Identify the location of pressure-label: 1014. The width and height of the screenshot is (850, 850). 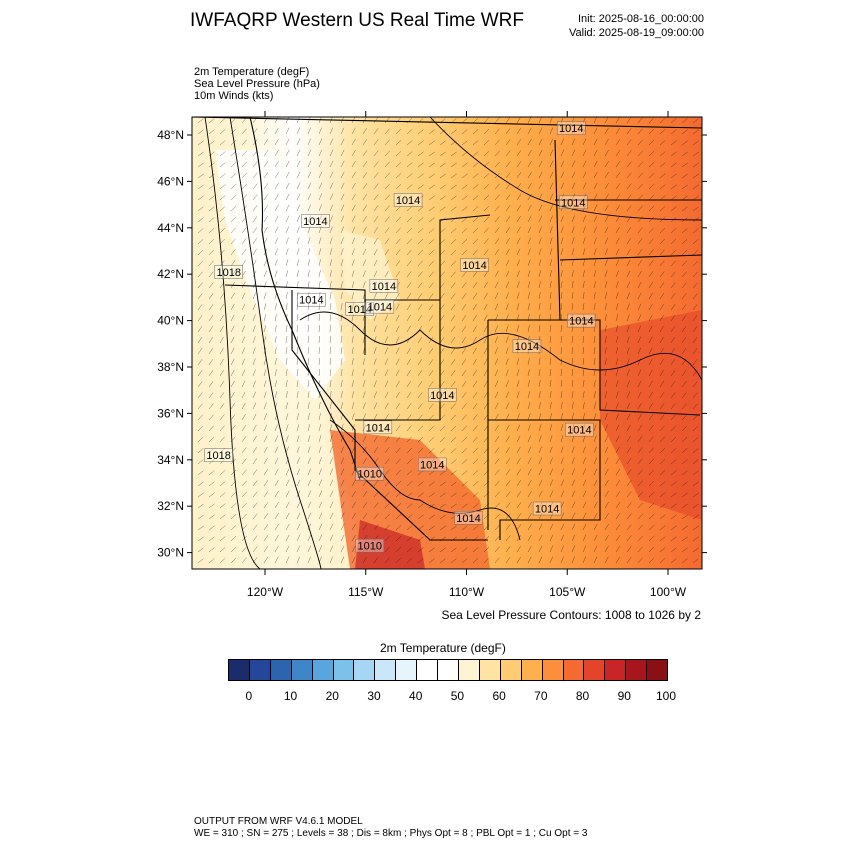
(573, 203).